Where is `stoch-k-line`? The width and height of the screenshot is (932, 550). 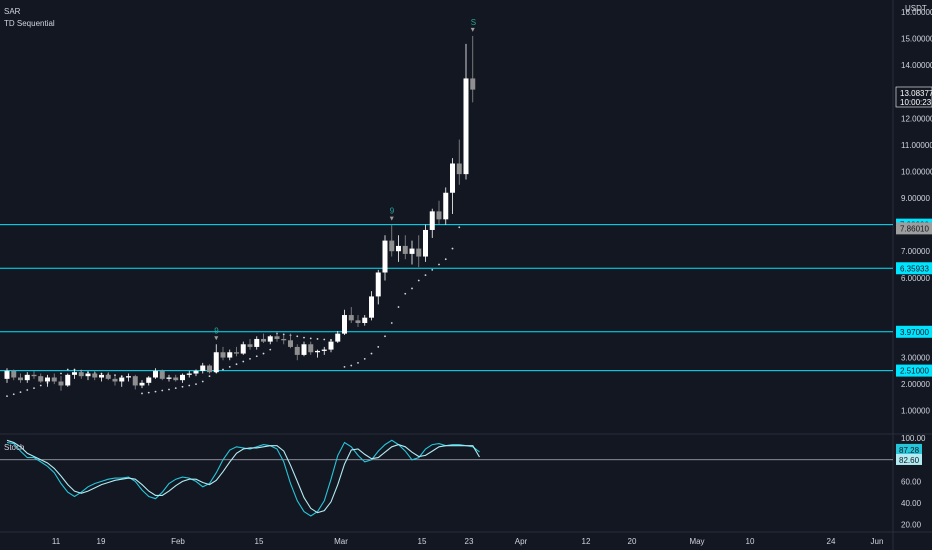
stoch-k-line is located at coordinates (243, 478).